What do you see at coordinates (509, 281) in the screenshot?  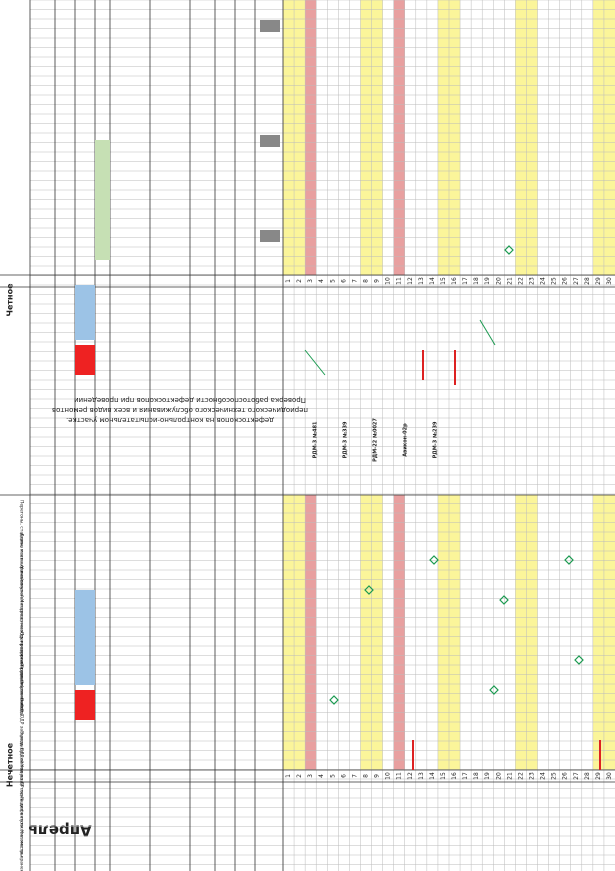 I see `day-label: 21` at bounding box center [509, 281].